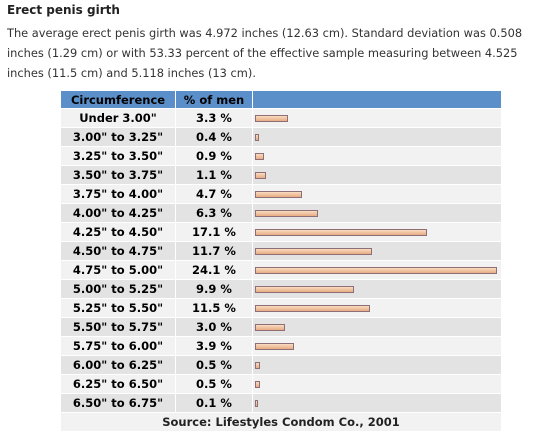 Image resolution: width=545 pixels, height=432 pixels. Describe the element at coordinates (214, 155) in the screenshot. I see `percent-cell: 0.9 %` at that location.